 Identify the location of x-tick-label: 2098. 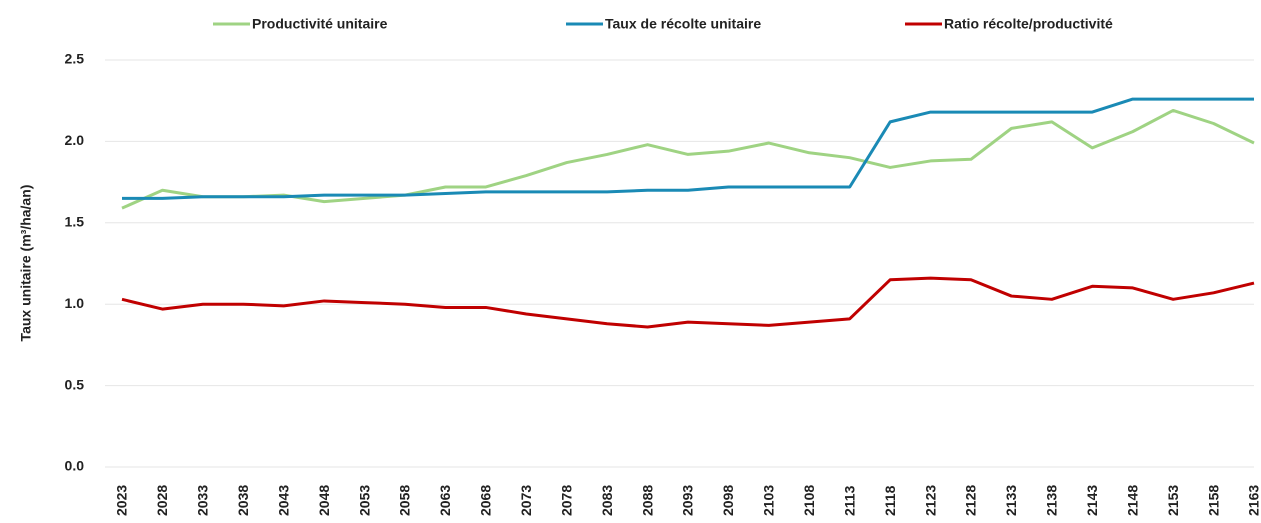
(728, 500).